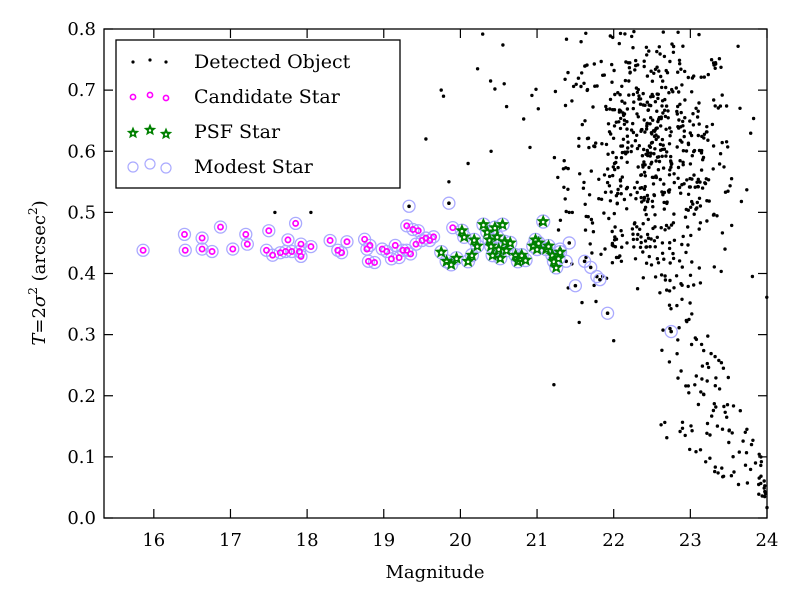 The height and width of the screenshot is (600, 800). Describe the element at coordinates (39, 203) in the screenshot. I see `y-label-unit-close: )` at that location.